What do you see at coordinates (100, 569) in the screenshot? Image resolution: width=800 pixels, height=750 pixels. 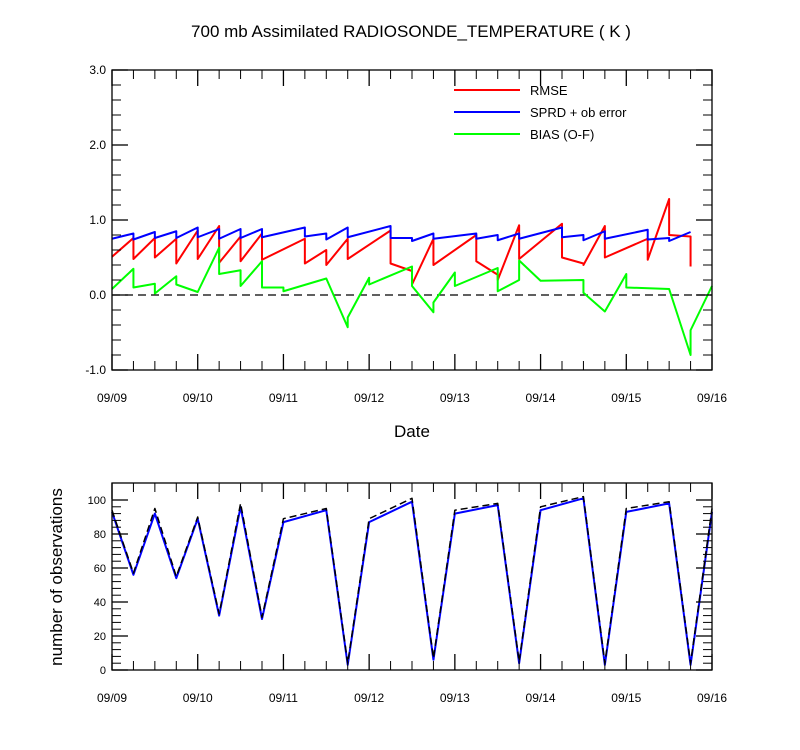 I see `y-tick-label: 60` at bounding box center [100, 569].